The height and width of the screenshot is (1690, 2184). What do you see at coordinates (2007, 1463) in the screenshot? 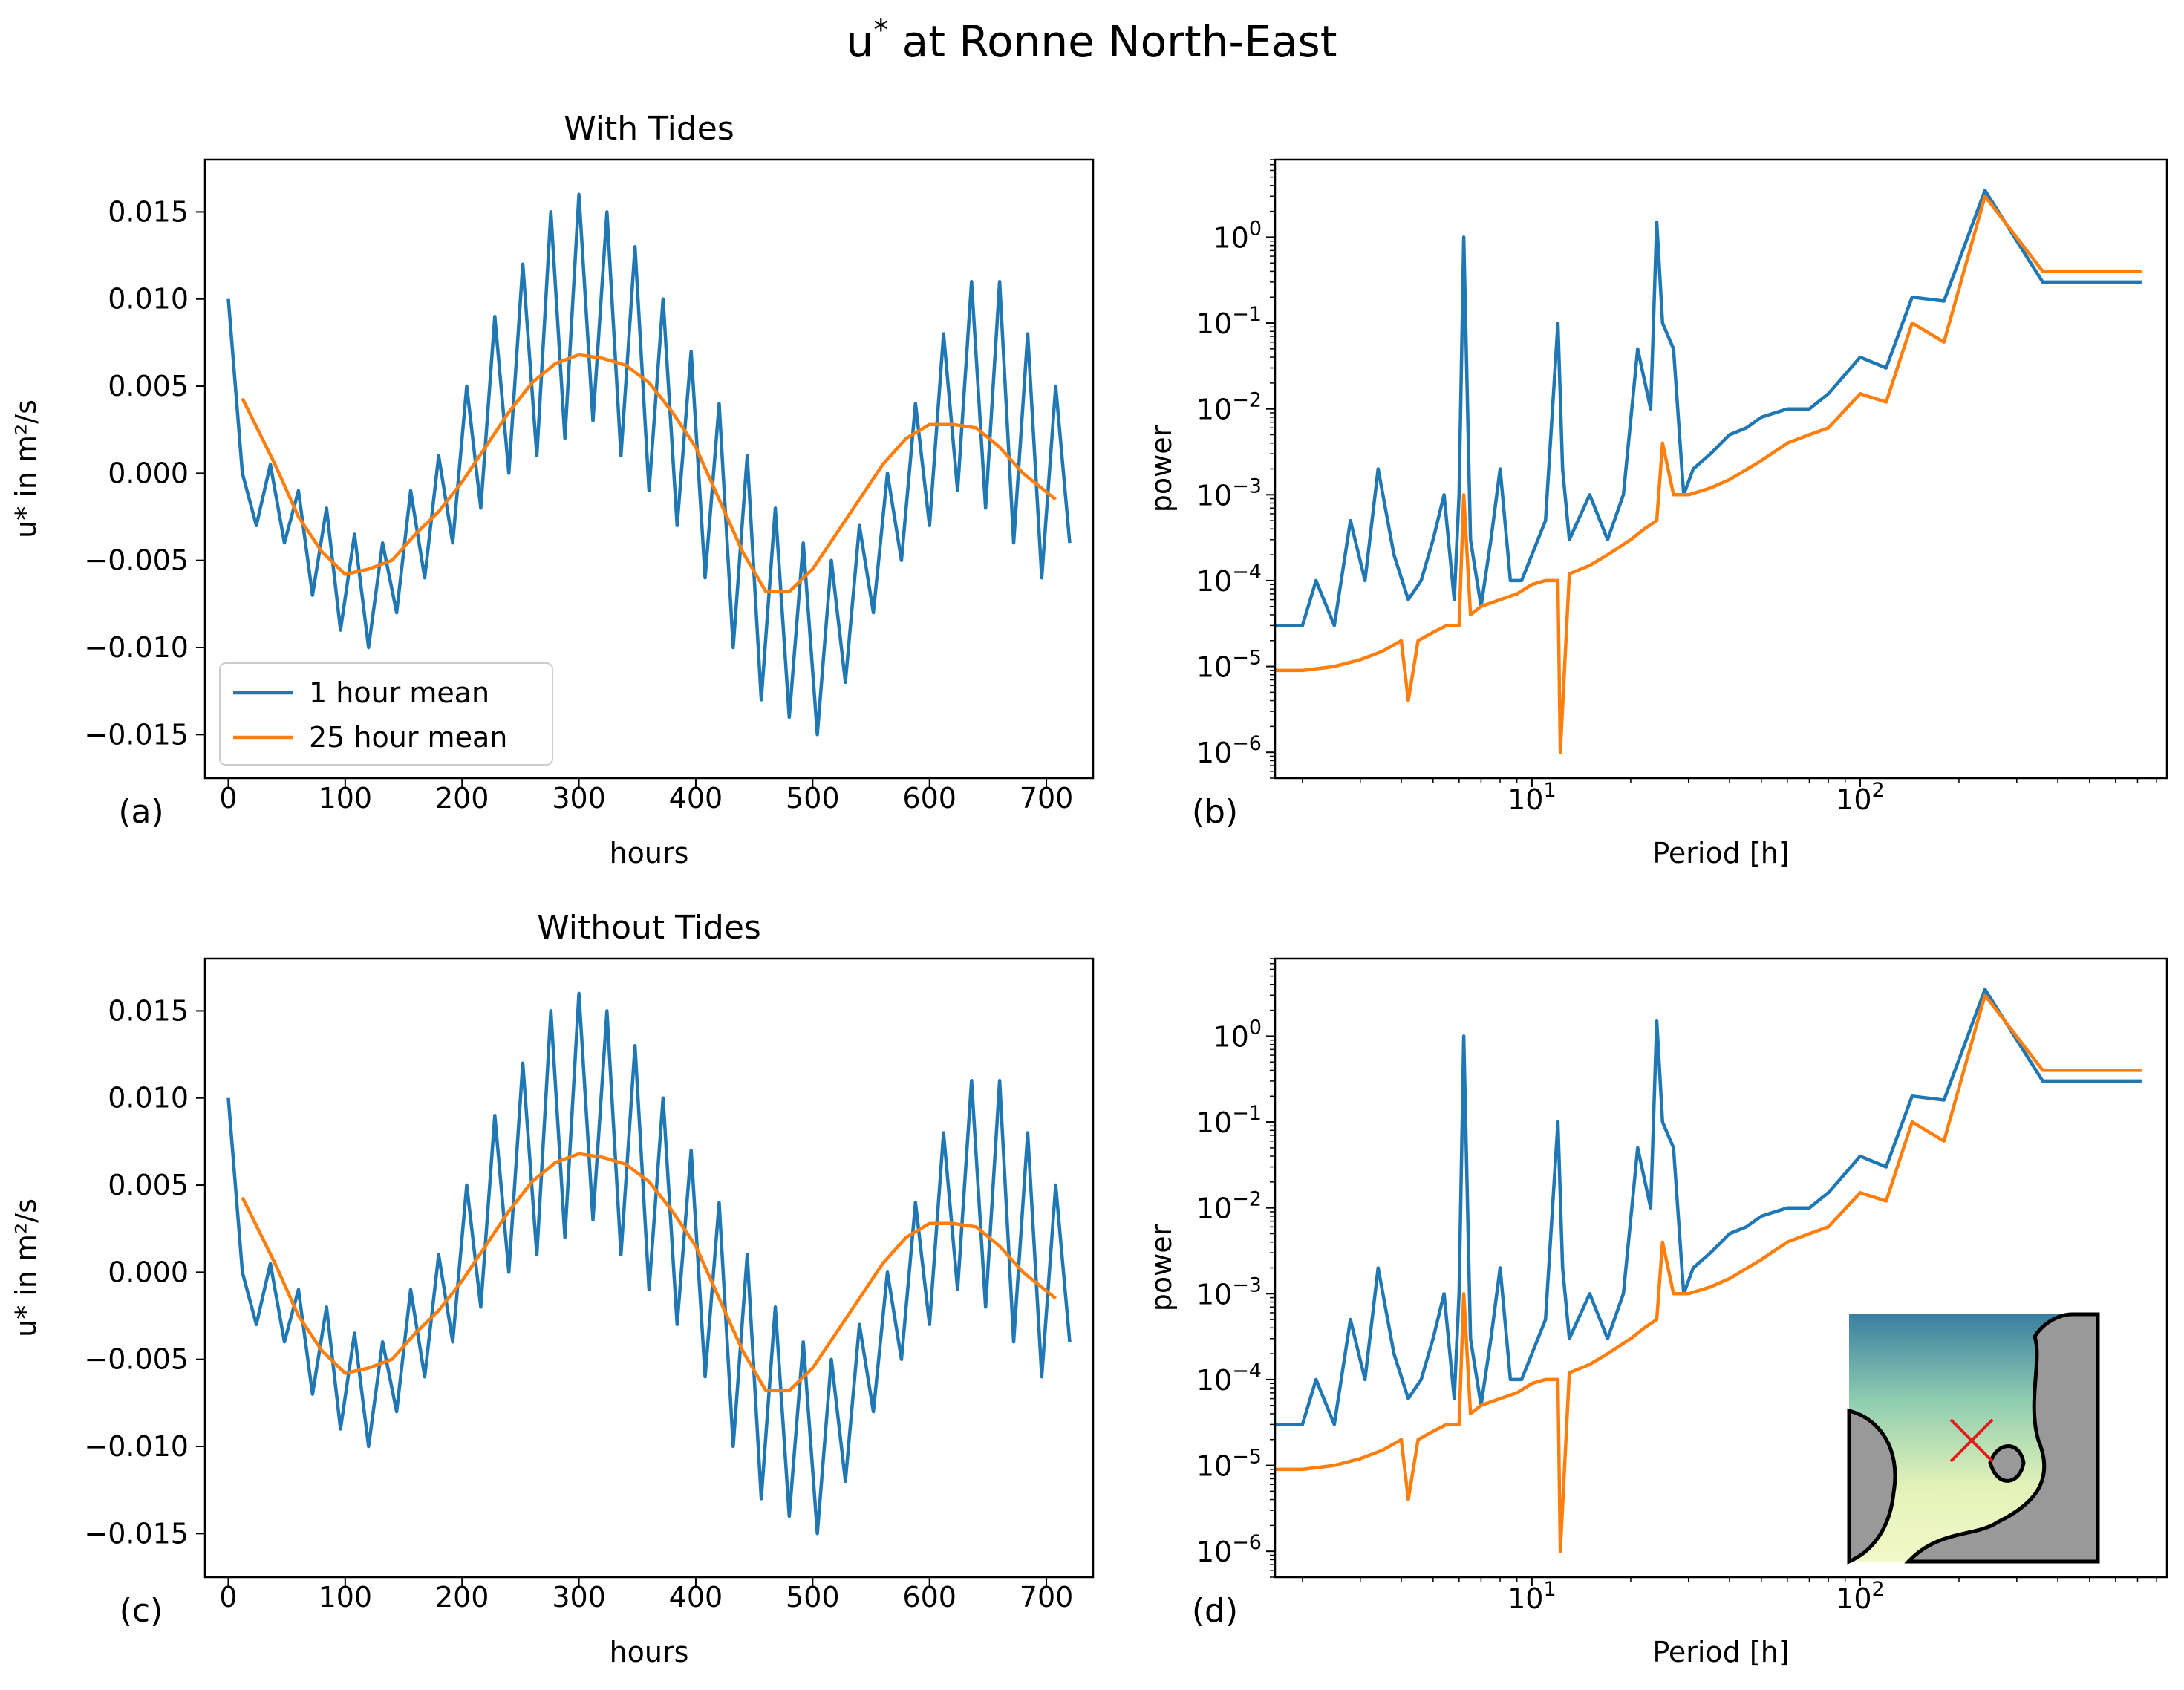
I see `inset-island` at bounding box center [2007, 1463].